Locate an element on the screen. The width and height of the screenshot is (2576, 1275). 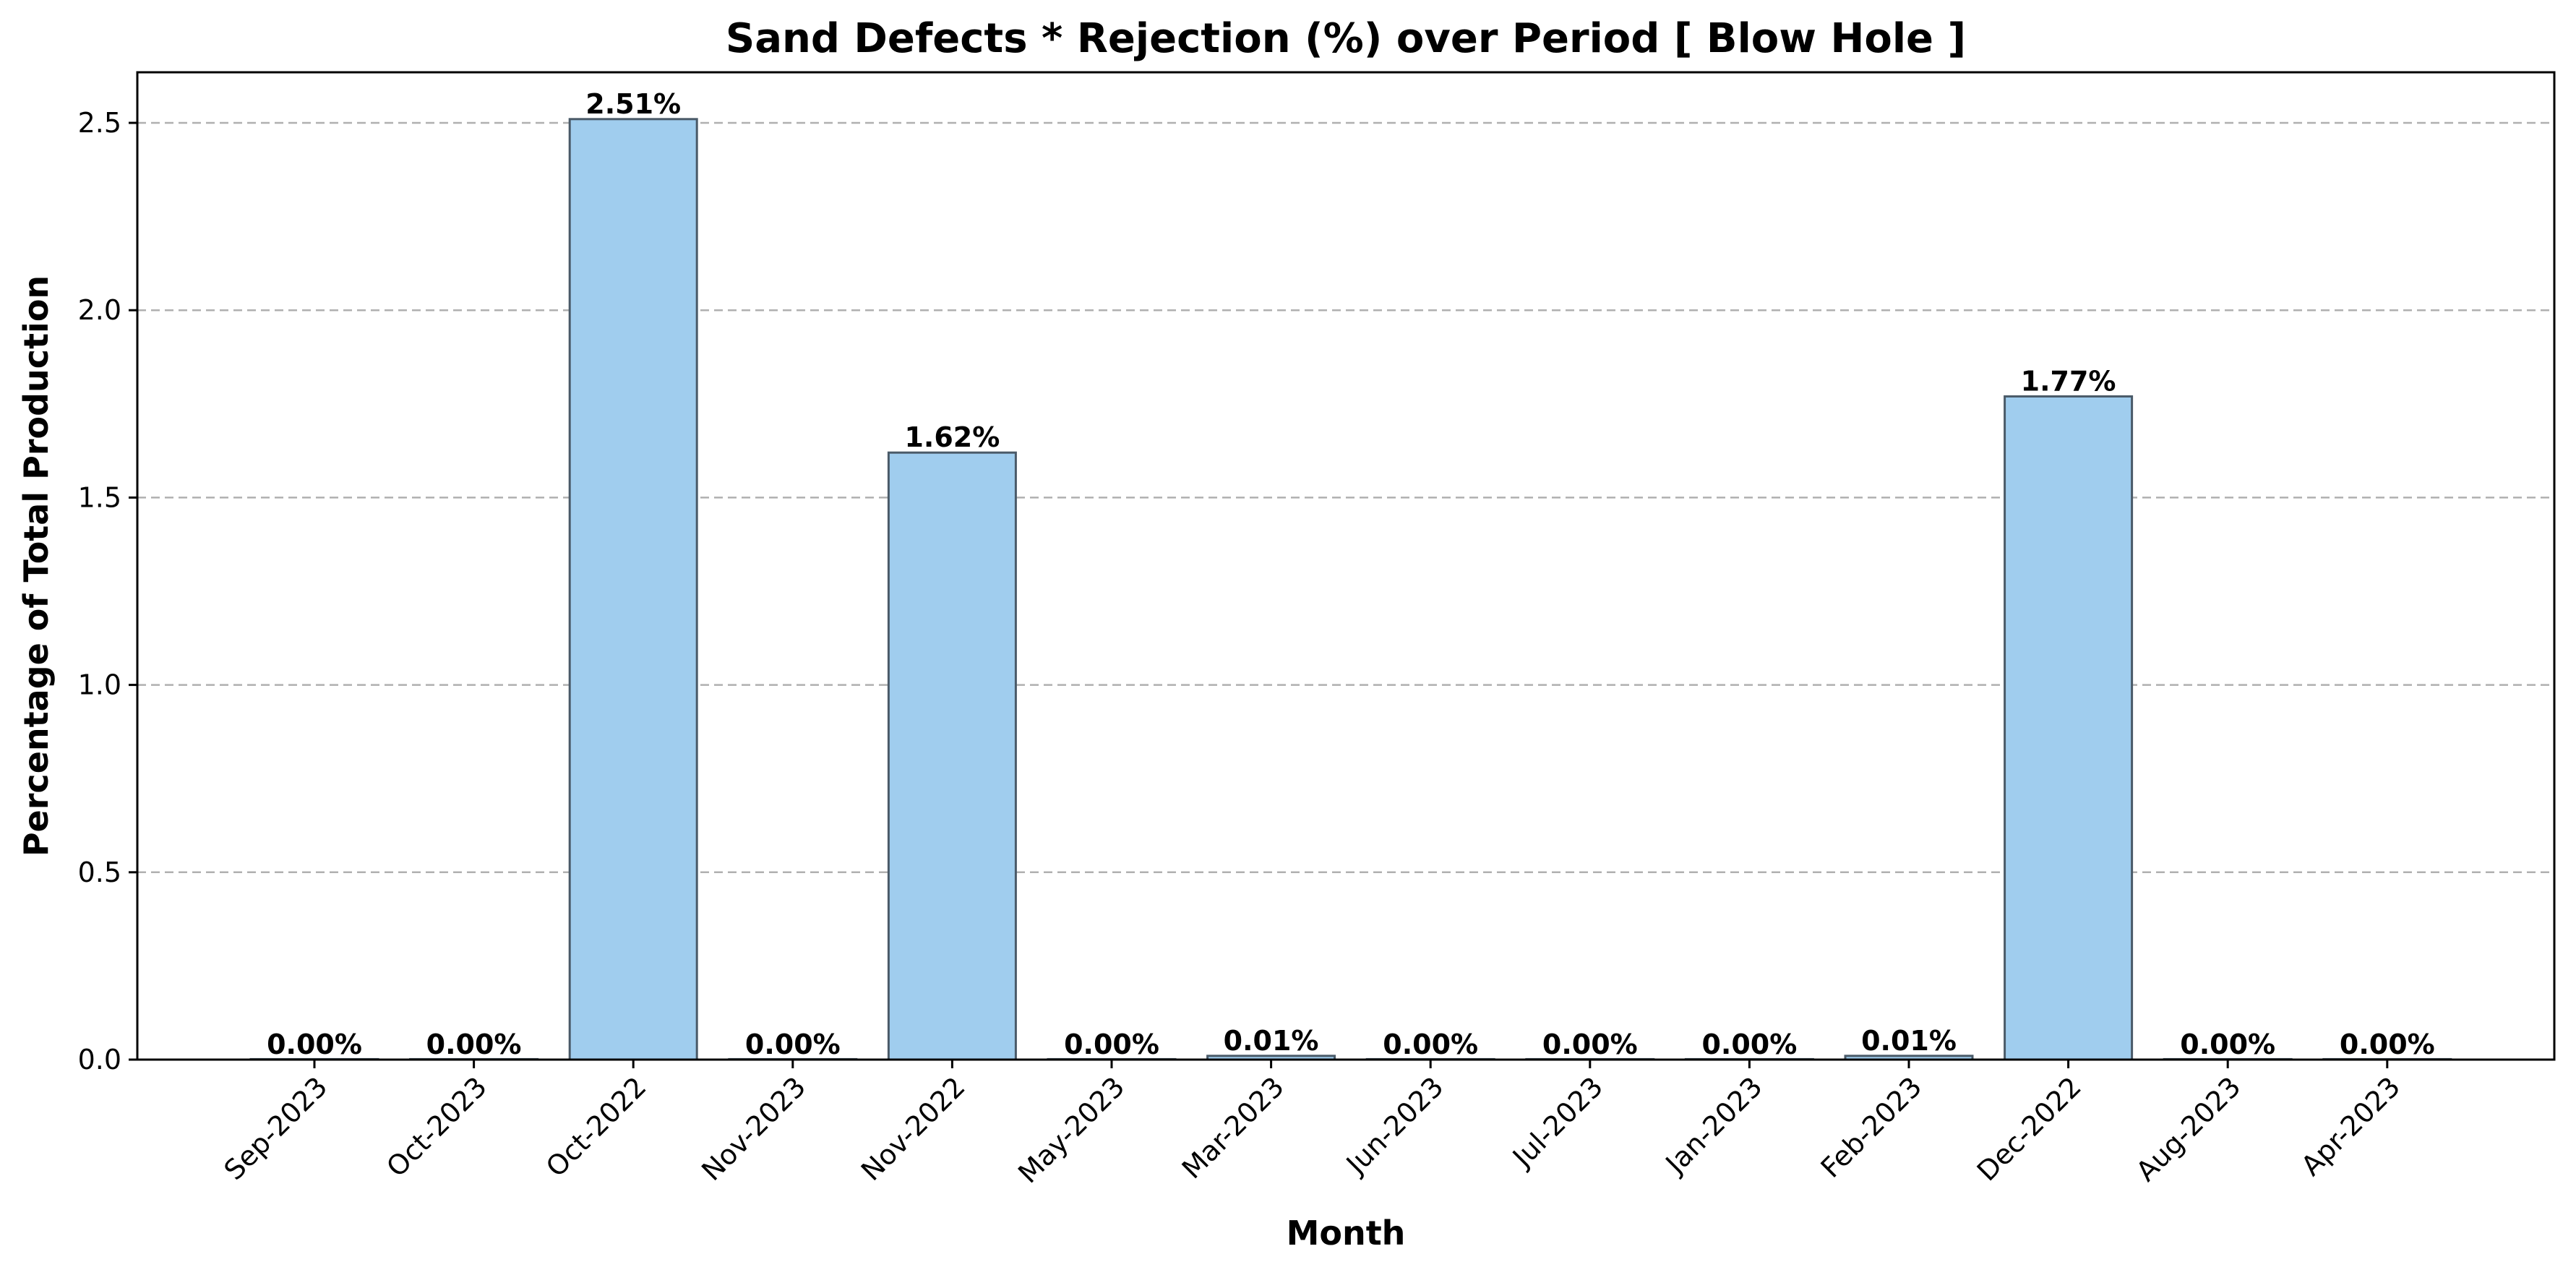
x-axis-title: Month is located at coordinates (1346, 1233).